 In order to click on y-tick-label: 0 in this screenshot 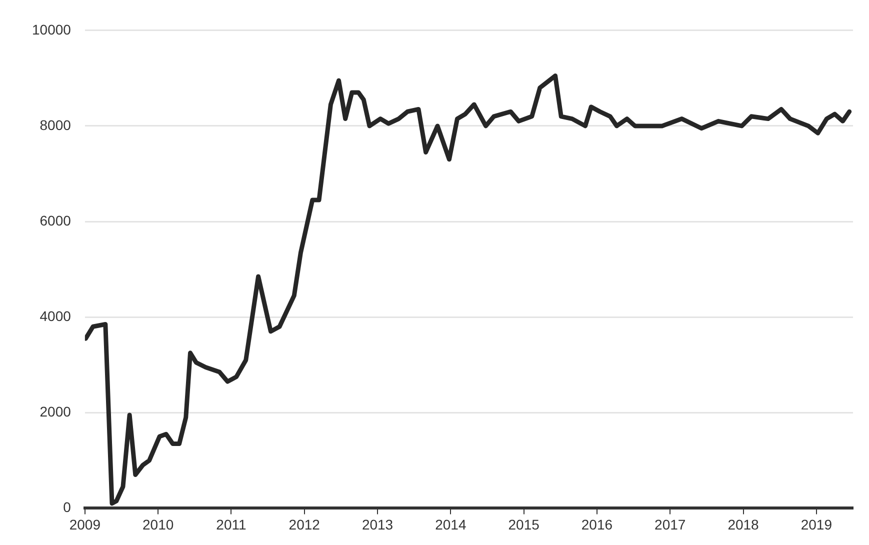, I will do `click(67, 507)`.